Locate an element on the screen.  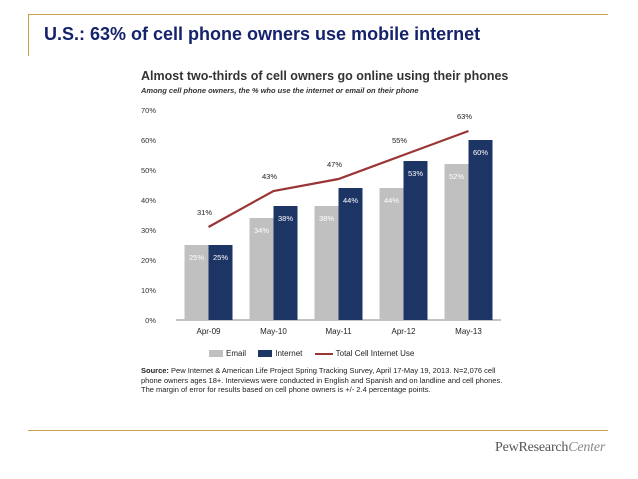
bar-label-email: 38% is located at coordinates (326, 218).